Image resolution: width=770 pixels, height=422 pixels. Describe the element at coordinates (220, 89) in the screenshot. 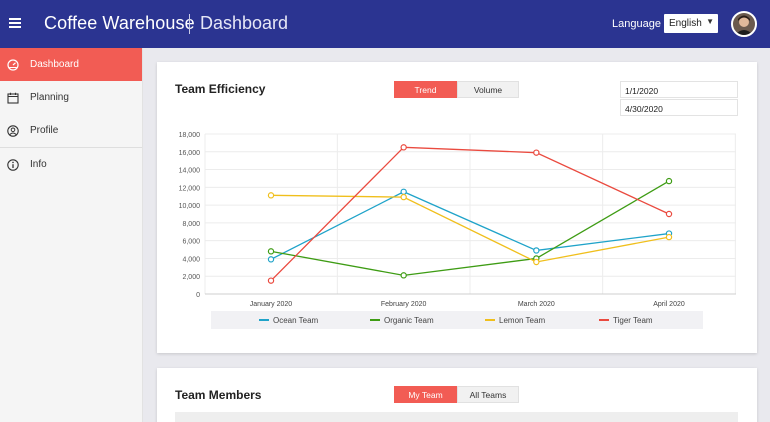

I see `team-efficiency-title: Team Efficiency` at that location.